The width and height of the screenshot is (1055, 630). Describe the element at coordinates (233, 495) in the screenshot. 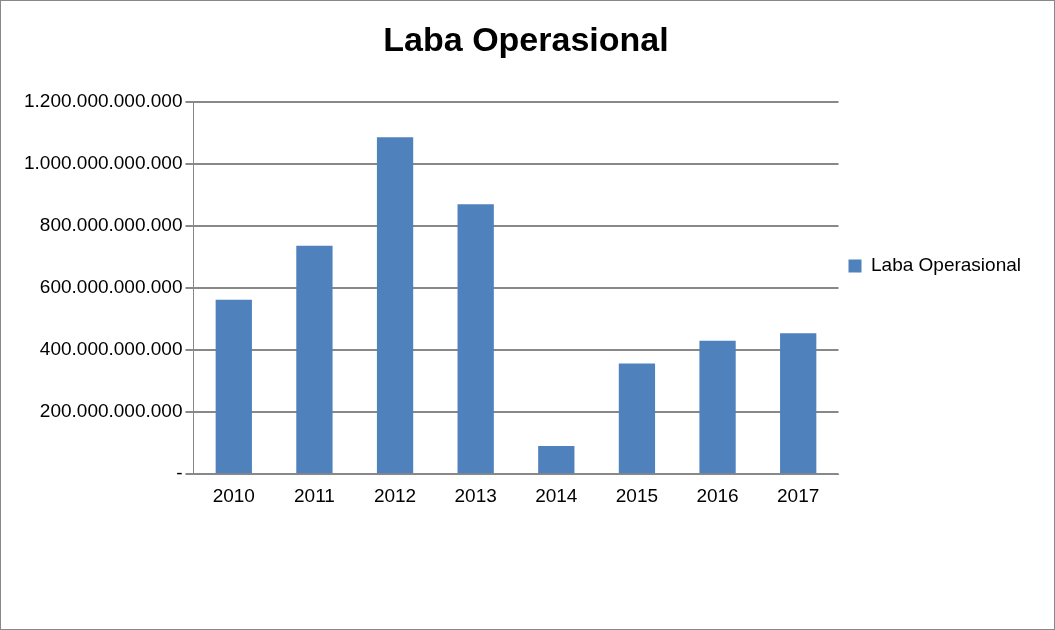

I see `x-tick-label: 2010` at that location.